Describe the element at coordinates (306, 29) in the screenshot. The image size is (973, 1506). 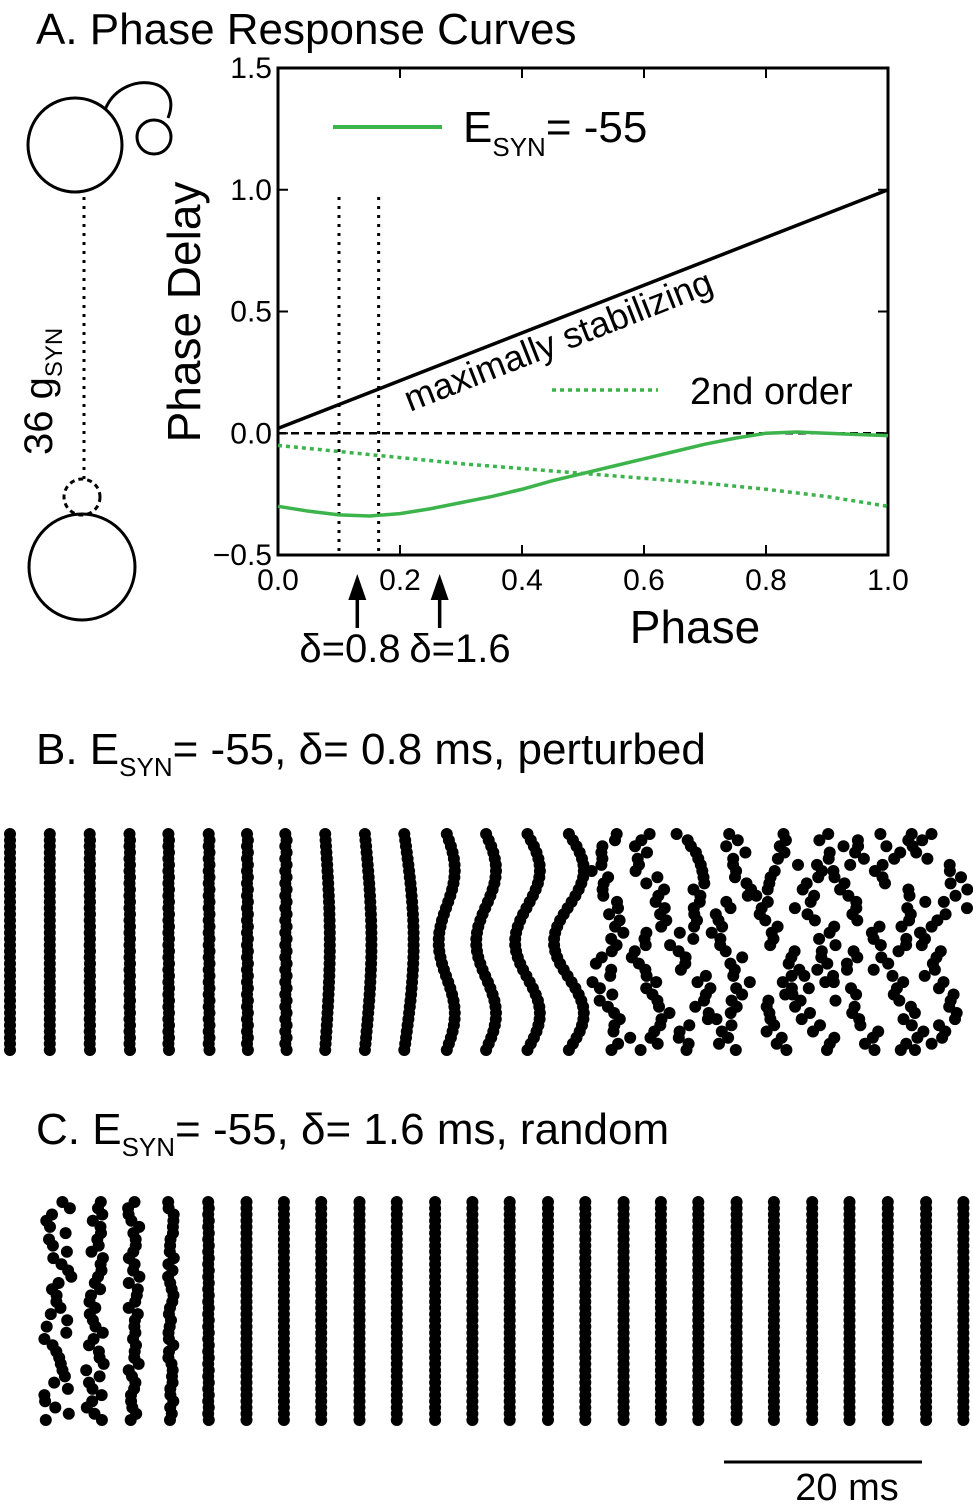
I see `panel-a-title: A. Phase Response Curves` at that location.